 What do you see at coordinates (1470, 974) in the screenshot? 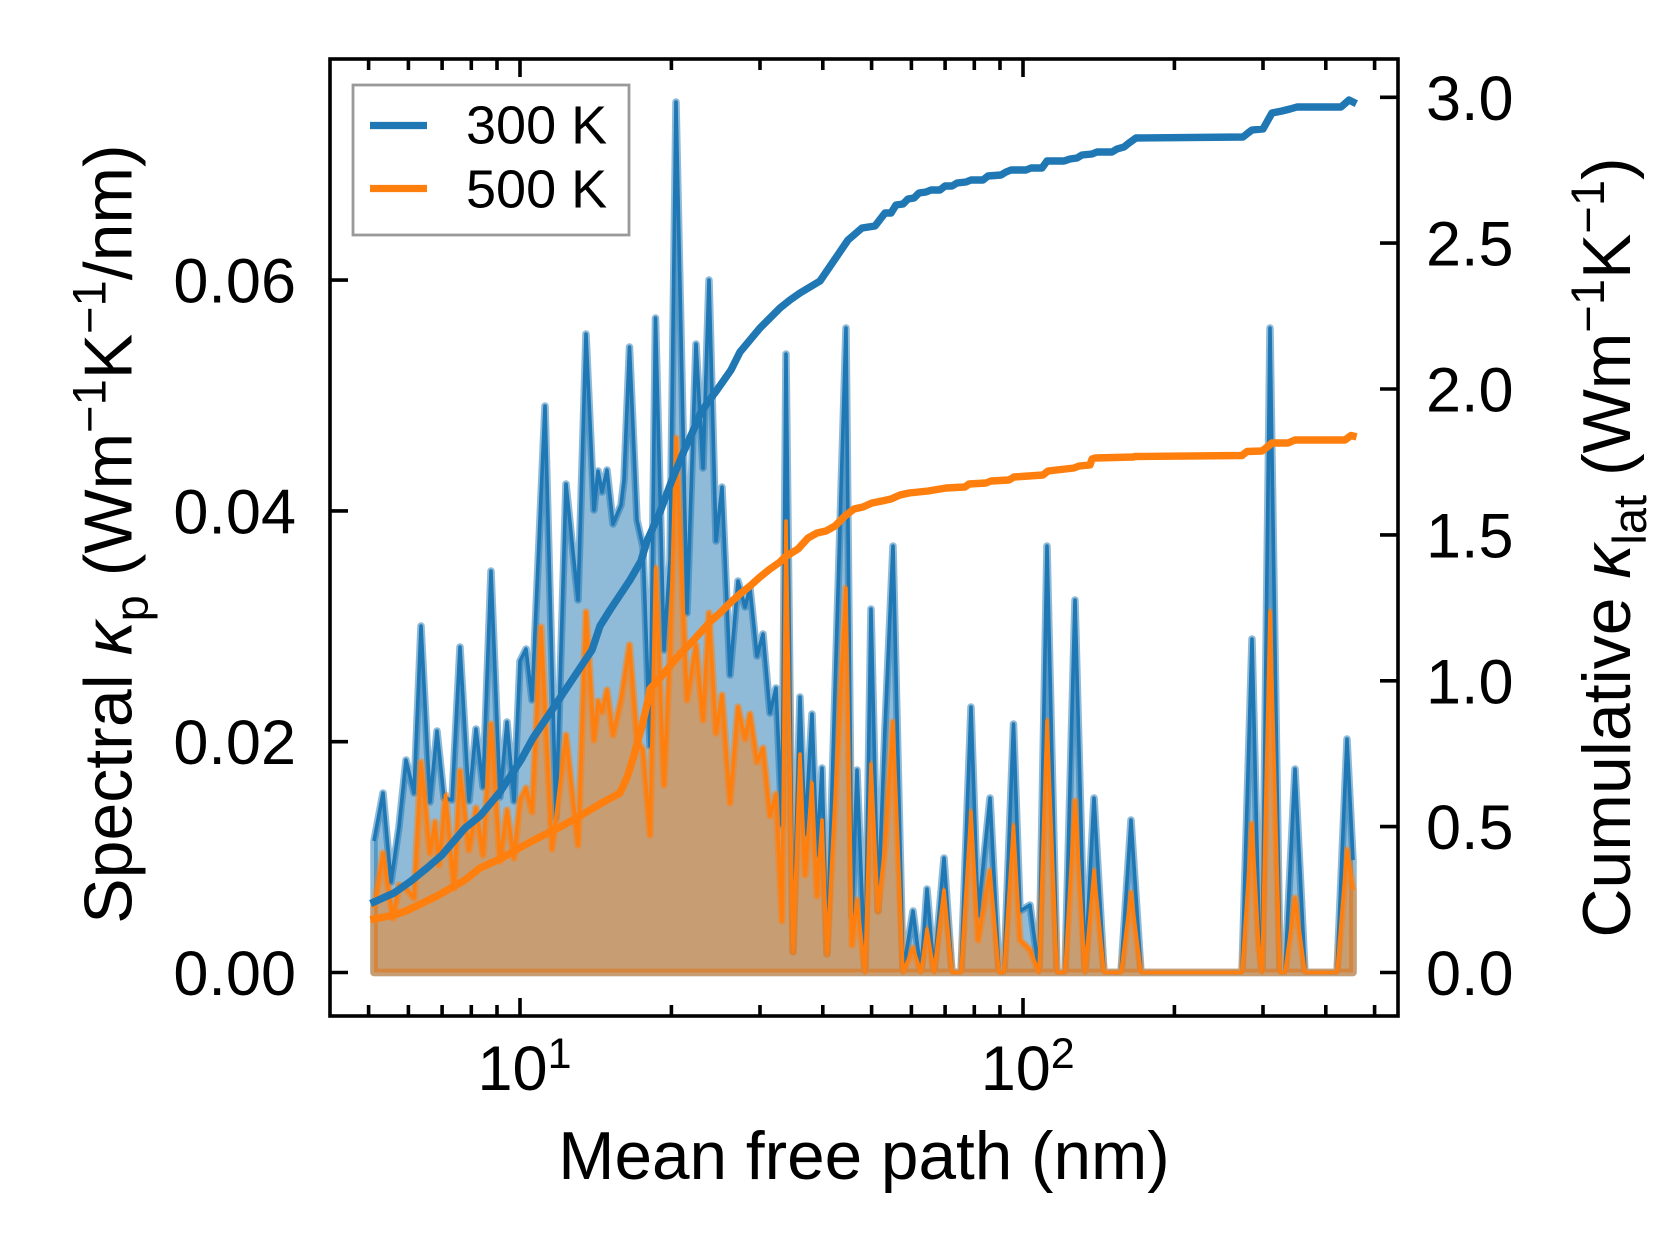
I see `svg-text: 0.0` at bounding box center [1470, 974].